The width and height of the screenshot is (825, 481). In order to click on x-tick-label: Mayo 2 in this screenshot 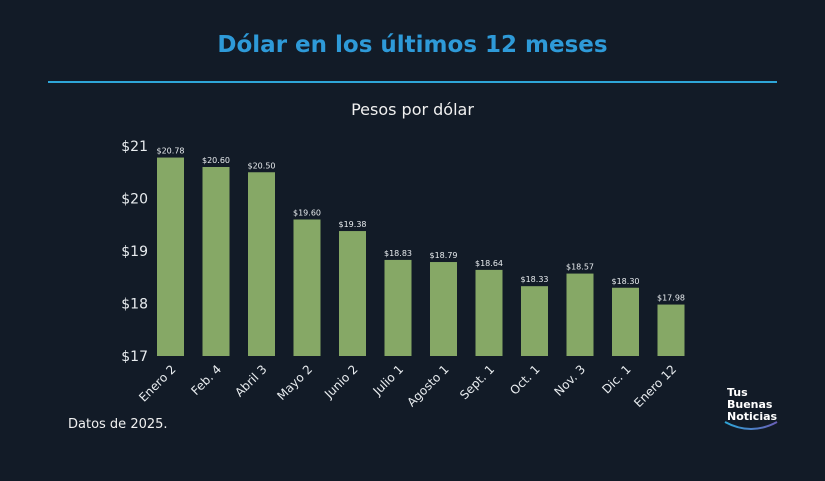, I will do `click(294, 382)`.